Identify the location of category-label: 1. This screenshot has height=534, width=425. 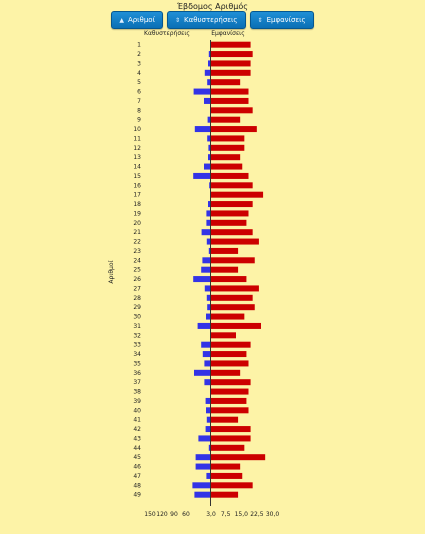
(139, 45).